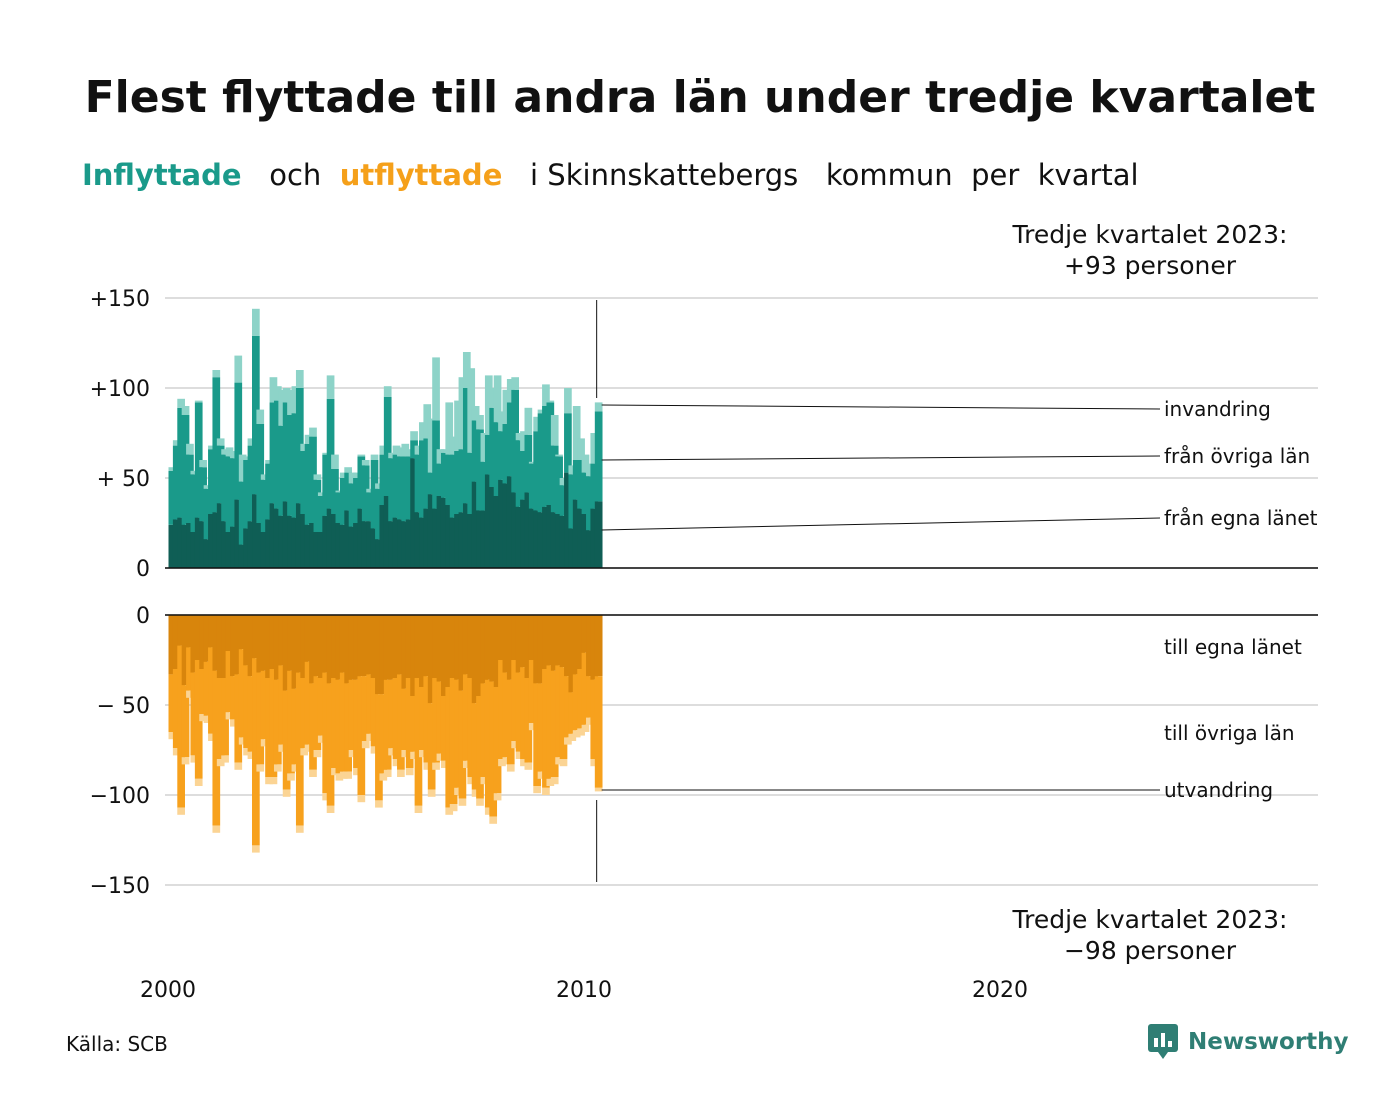 This screenshot has width=1400, height=1120. Describe the element at coordinates (1150, 234) in the screenshot. I see `annotation-top-line1: Tredje kvartalet 2023:` at that location.